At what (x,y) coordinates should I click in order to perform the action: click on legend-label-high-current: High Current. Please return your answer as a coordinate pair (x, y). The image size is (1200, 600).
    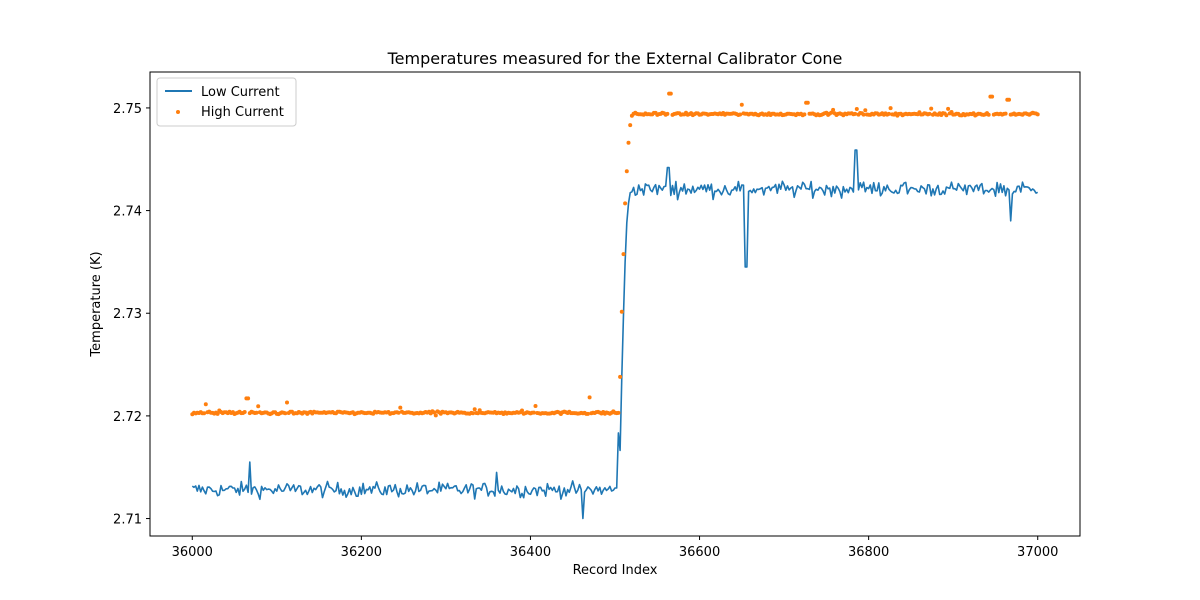
    Looking at the image, I should click on (242, 112).